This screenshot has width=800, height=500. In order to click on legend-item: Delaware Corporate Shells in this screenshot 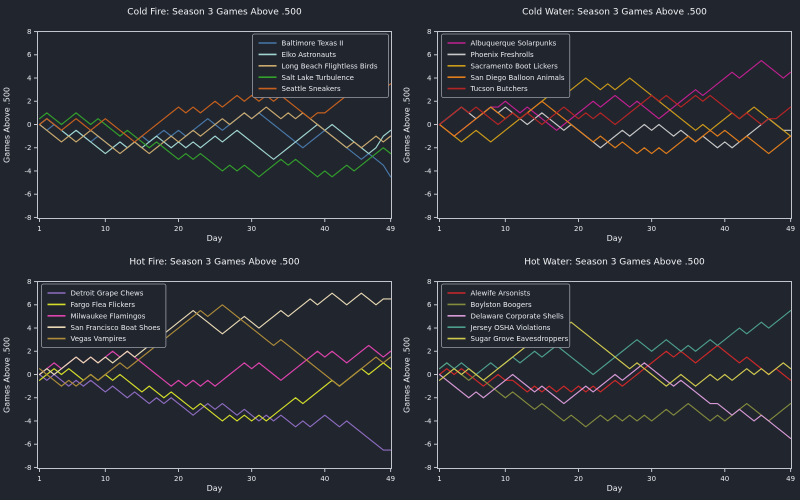, I will do `click(505, 316)`.